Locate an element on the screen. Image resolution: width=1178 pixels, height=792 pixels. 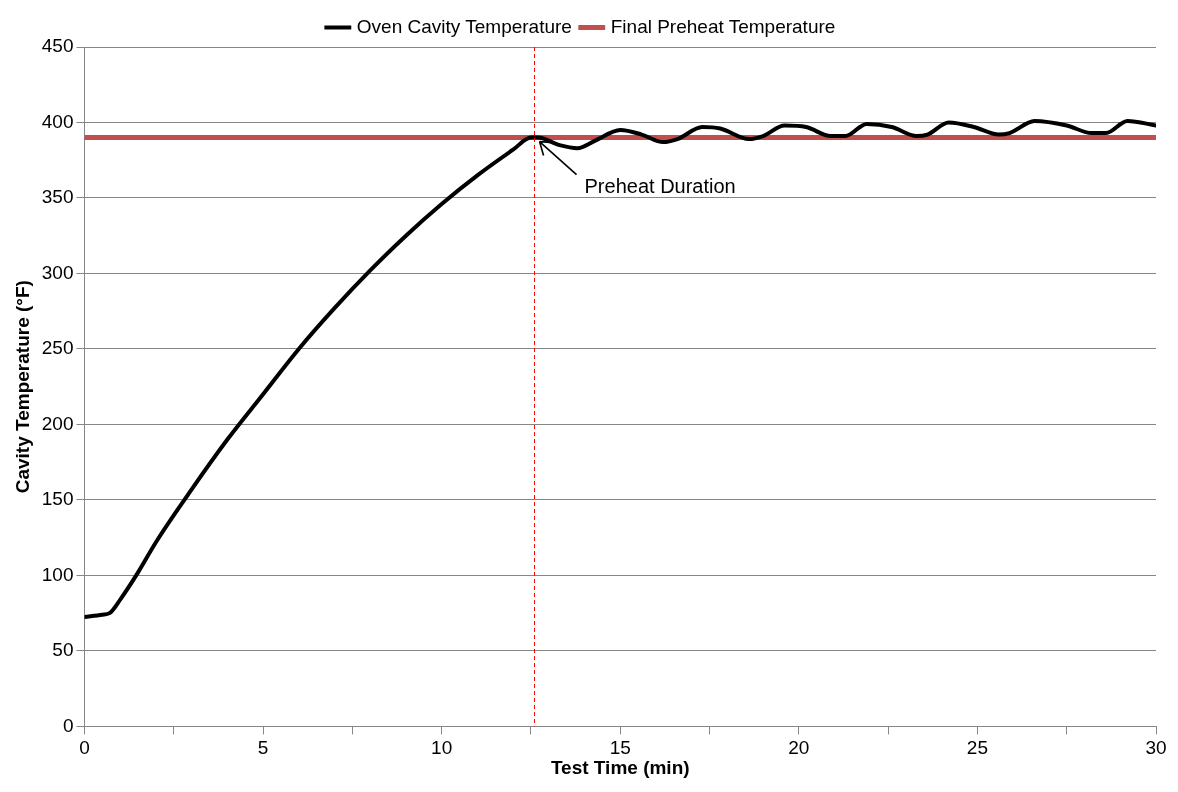
annotation: Preheat Duration is located at coordinates (660, 186).